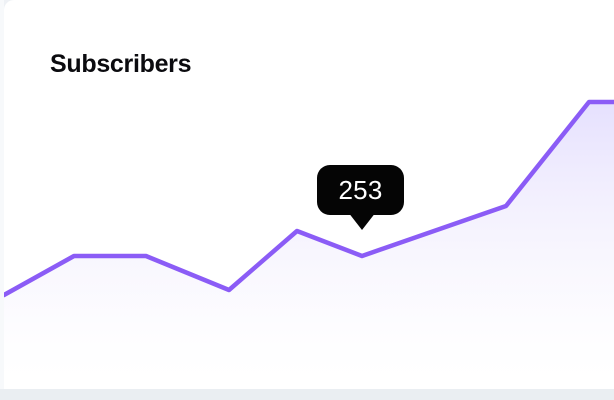 The image size is (614, 400). What do you see at coordinates (362, 221) in the screenshot?
I see `tooltip-pointer-icon` at bounding box center [362, 221].